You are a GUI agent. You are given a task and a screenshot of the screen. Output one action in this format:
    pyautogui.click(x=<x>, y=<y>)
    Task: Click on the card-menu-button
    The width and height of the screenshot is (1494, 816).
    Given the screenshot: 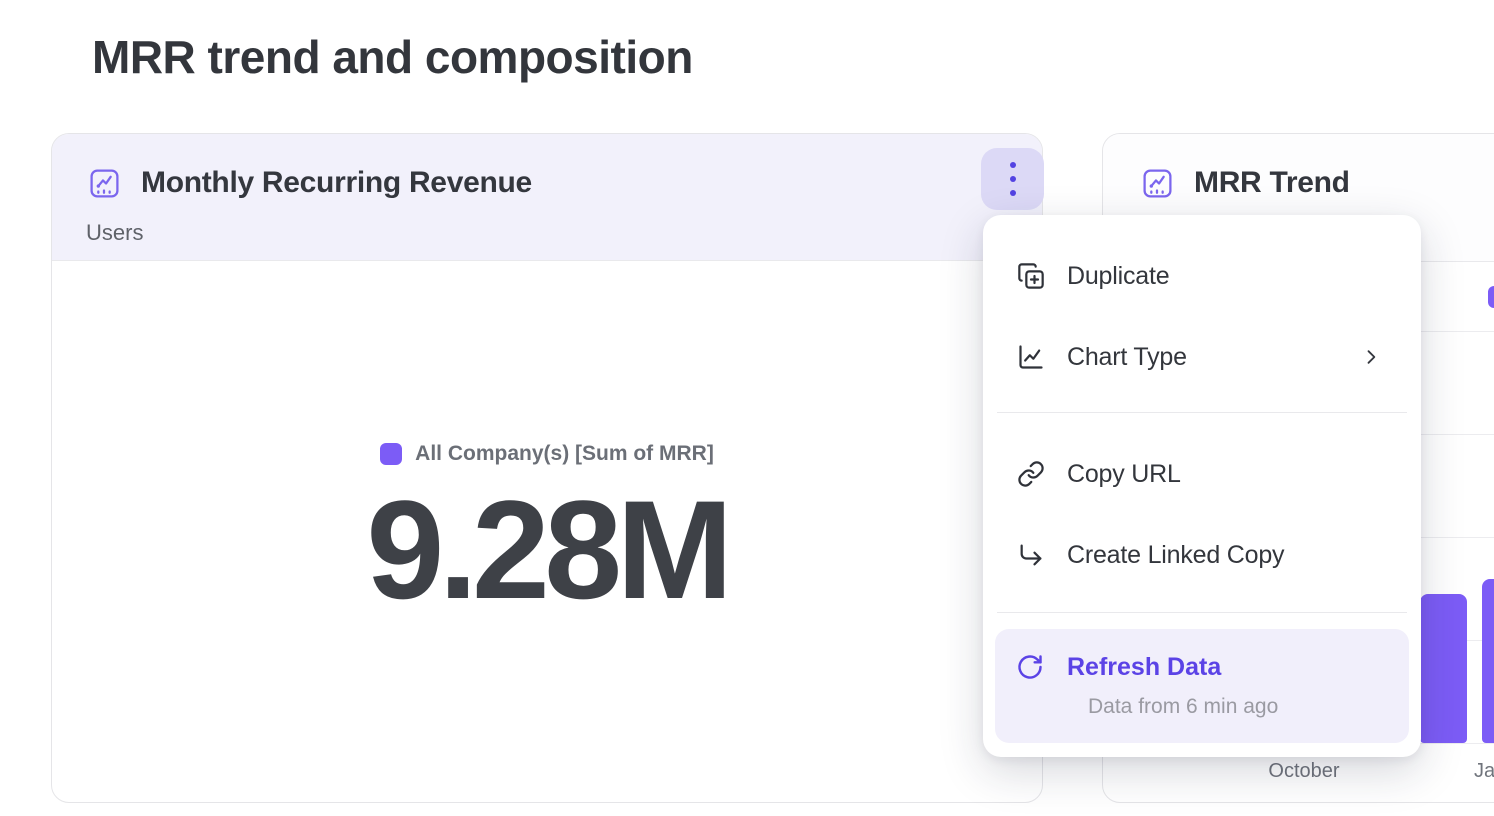 What is the action you would take?
    pyautogui.click(x=1012, y=179)
    